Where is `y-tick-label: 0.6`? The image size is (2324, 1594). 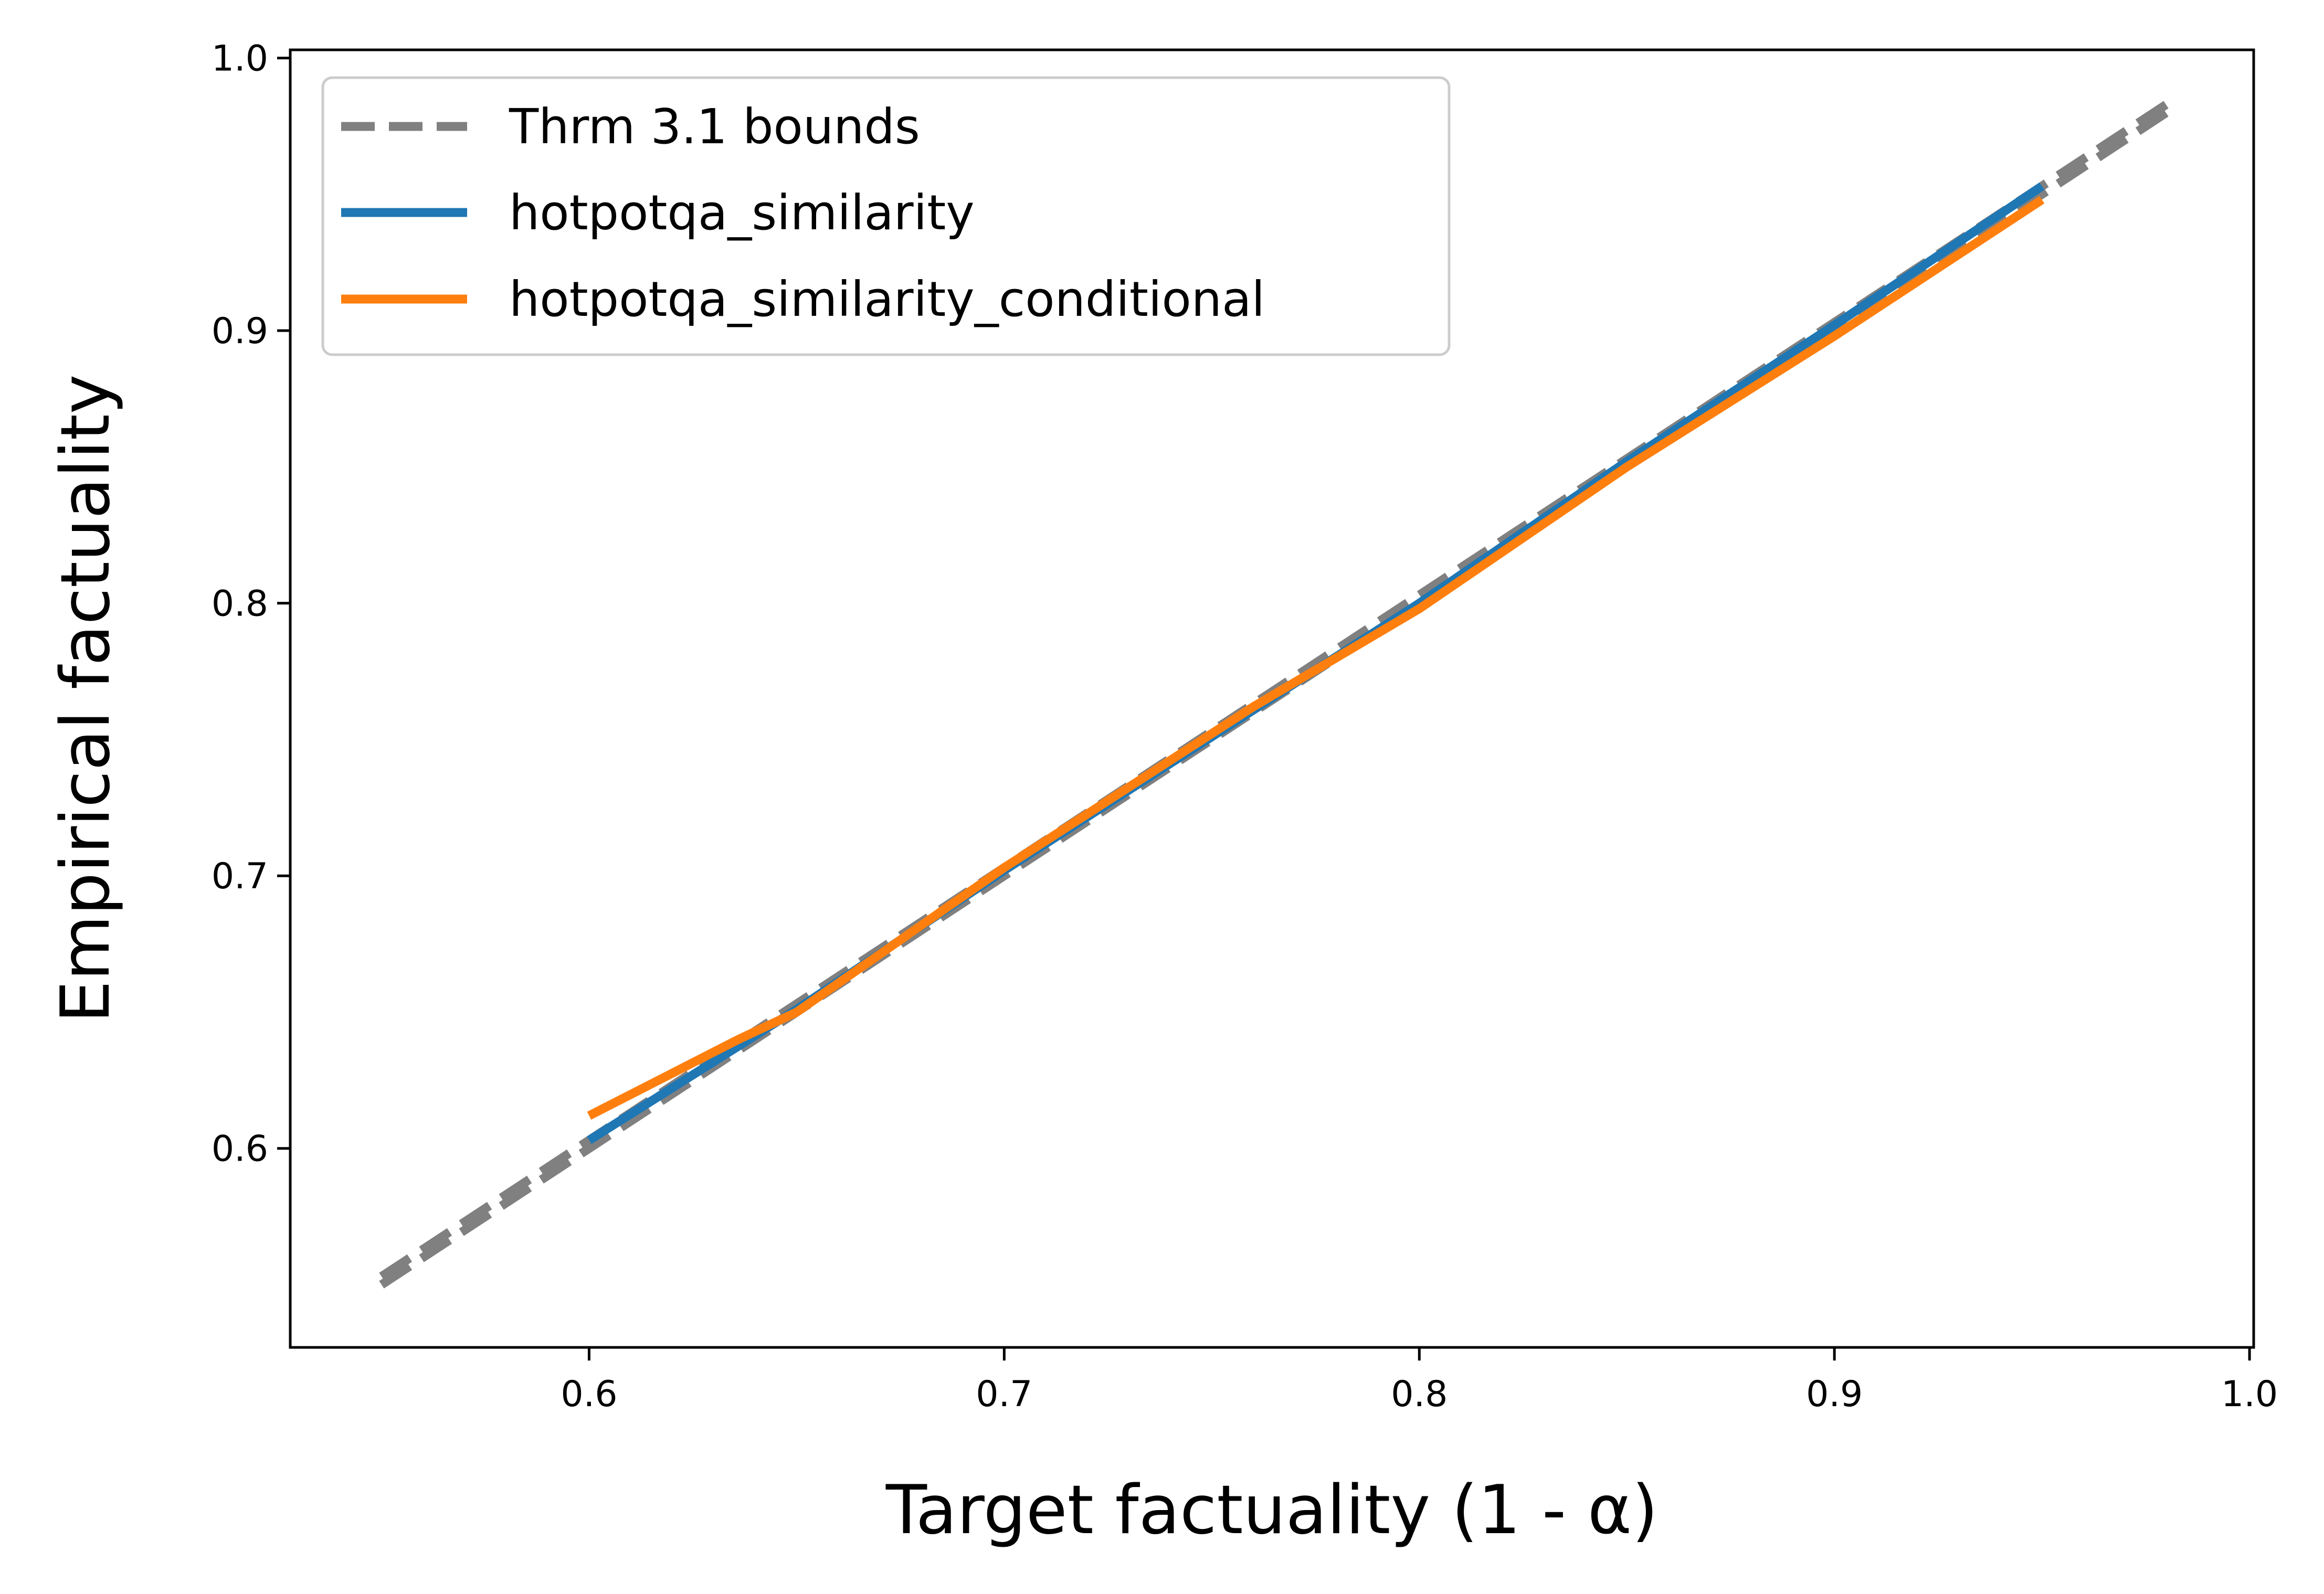
y-tick-label: 0.6 is located at coordinates (240, 1149).